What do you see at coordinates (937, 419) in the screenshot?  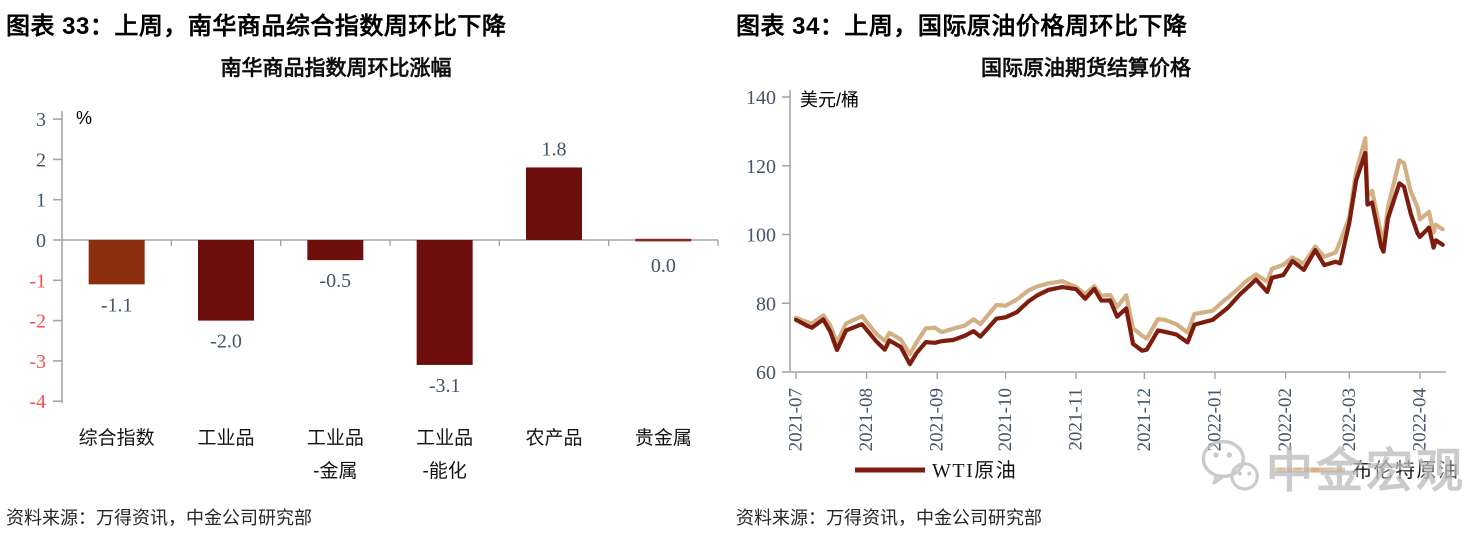 I see `x-tick-label: 2021-09` at bounding box center [937, 419].